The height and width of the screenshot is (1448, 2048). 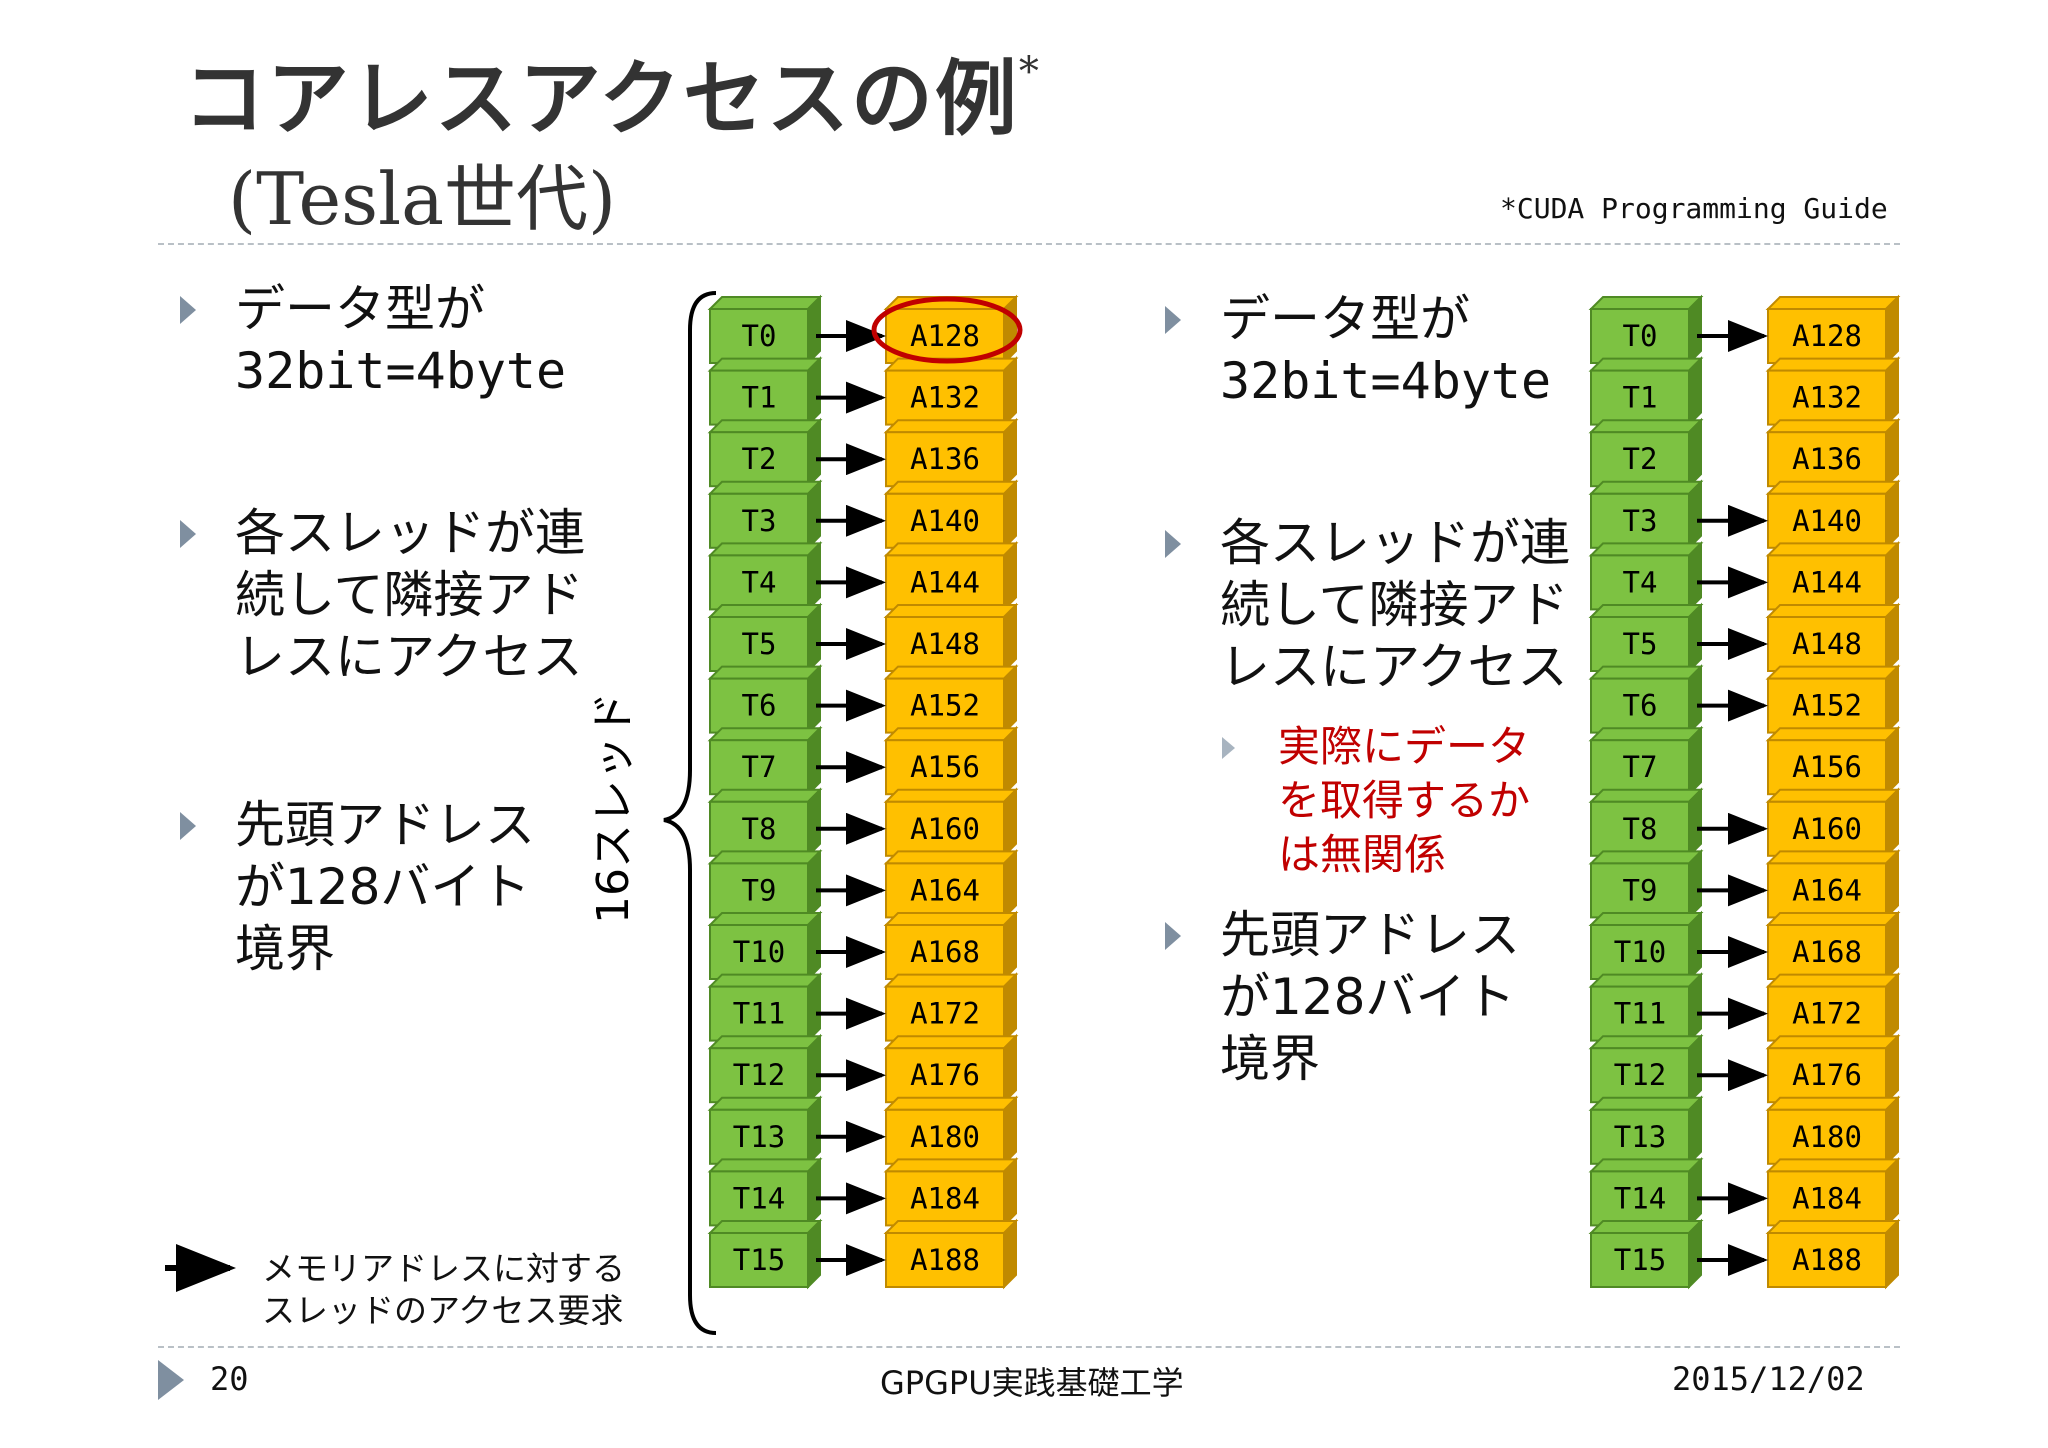 I want to click on thread-group-brace, so click(x=690, y=813).